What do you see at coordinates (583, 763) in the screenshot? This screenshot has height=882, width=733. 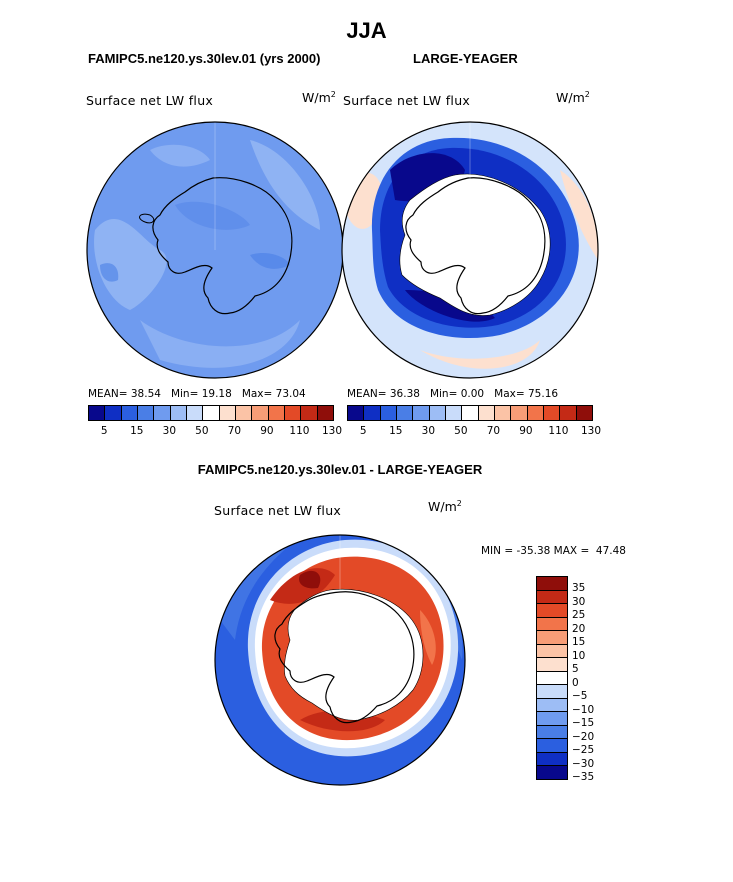 I see `colorbar-tick-label: −30` at bounding box center [583, 763].